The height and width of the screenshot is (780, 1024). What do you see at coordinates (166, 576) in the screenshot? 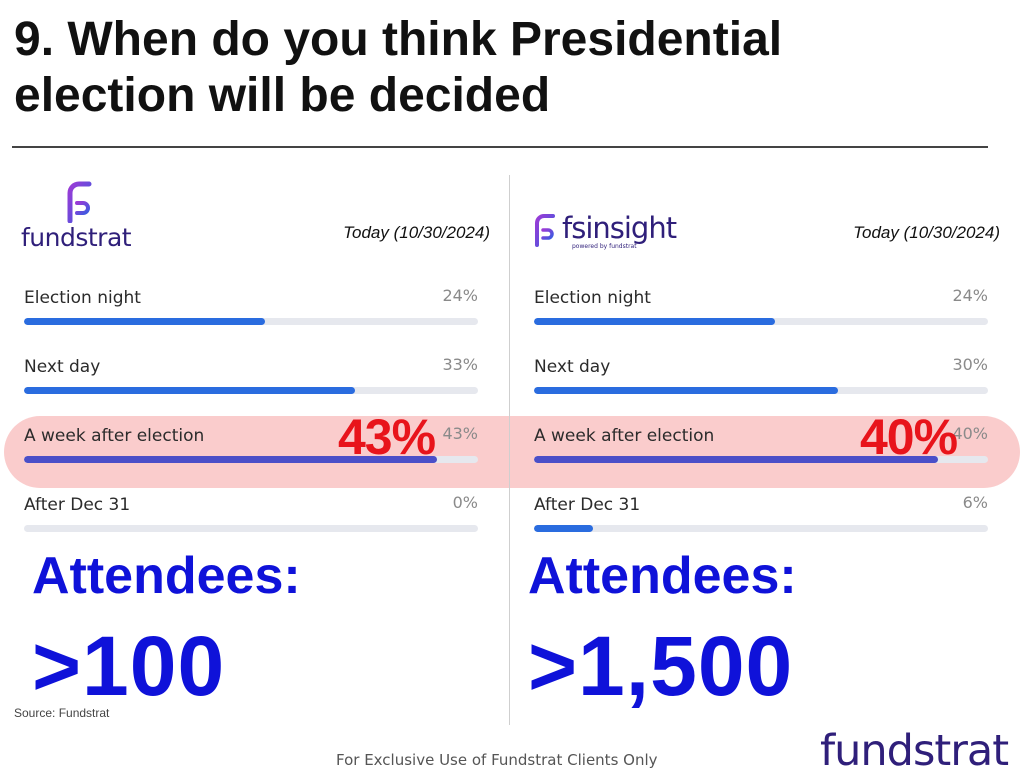
I see `attendees-label-left: Attendees:` at bounding box center [166, 576].